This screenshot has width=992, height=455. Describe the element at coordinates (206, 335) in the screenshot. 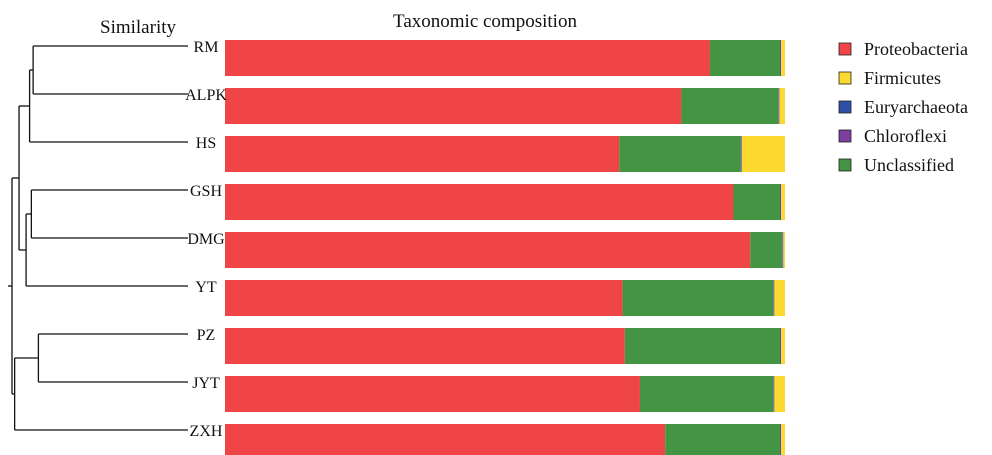

I see `sample-label-pz: PZ` at that location.